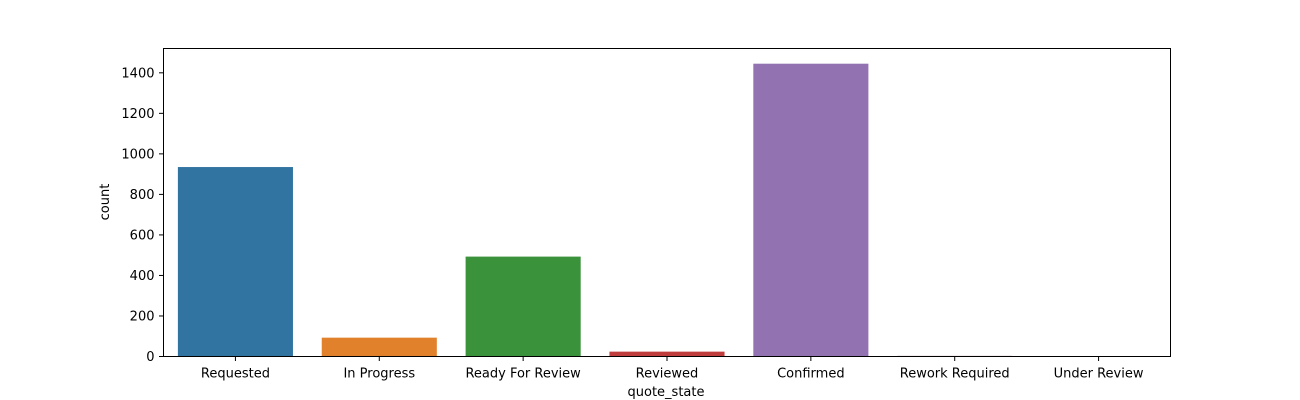 The height and width of the screenshot is (400, 1300). What do you see at coordinates (142, 215) in the screenshot?
I see `y-axis: 0 200 400 600 800 1000 1200 1400` at bounding box center [142, 215].